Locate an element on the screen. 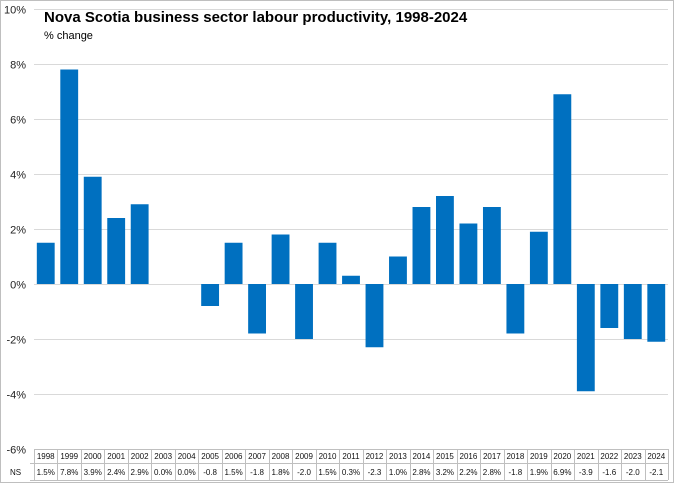 The width and height of the screenshot is (674, 483). bar-1999 is located at coordinates (69, 176).